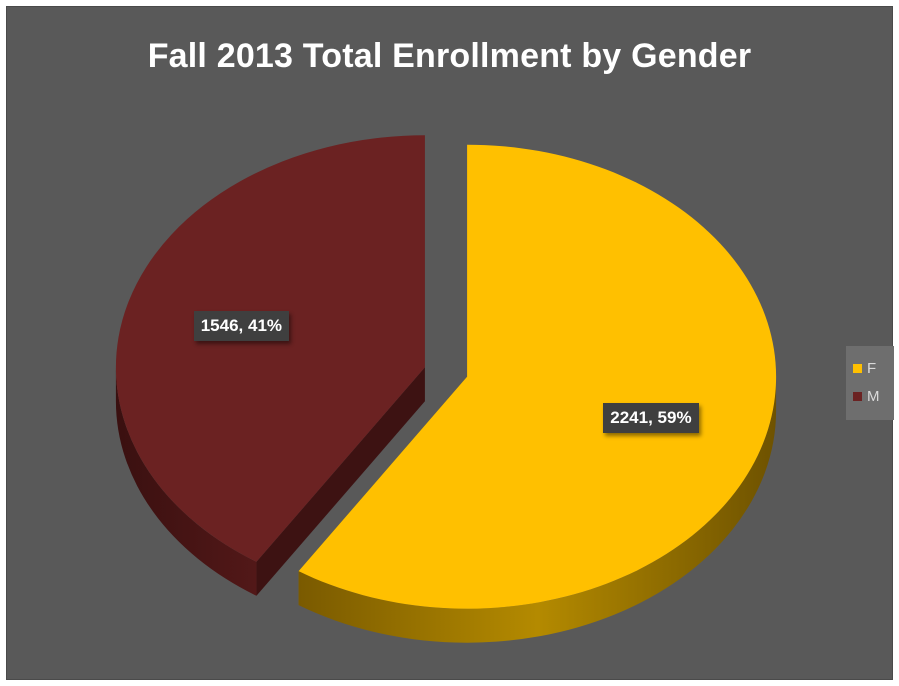 Image resolution: width=899 pixels, height=686 pixels. What do you see at coordinates (857, 368) in the screenshot?
I see `legend-swatch-f` at bounding box center [857, 368].